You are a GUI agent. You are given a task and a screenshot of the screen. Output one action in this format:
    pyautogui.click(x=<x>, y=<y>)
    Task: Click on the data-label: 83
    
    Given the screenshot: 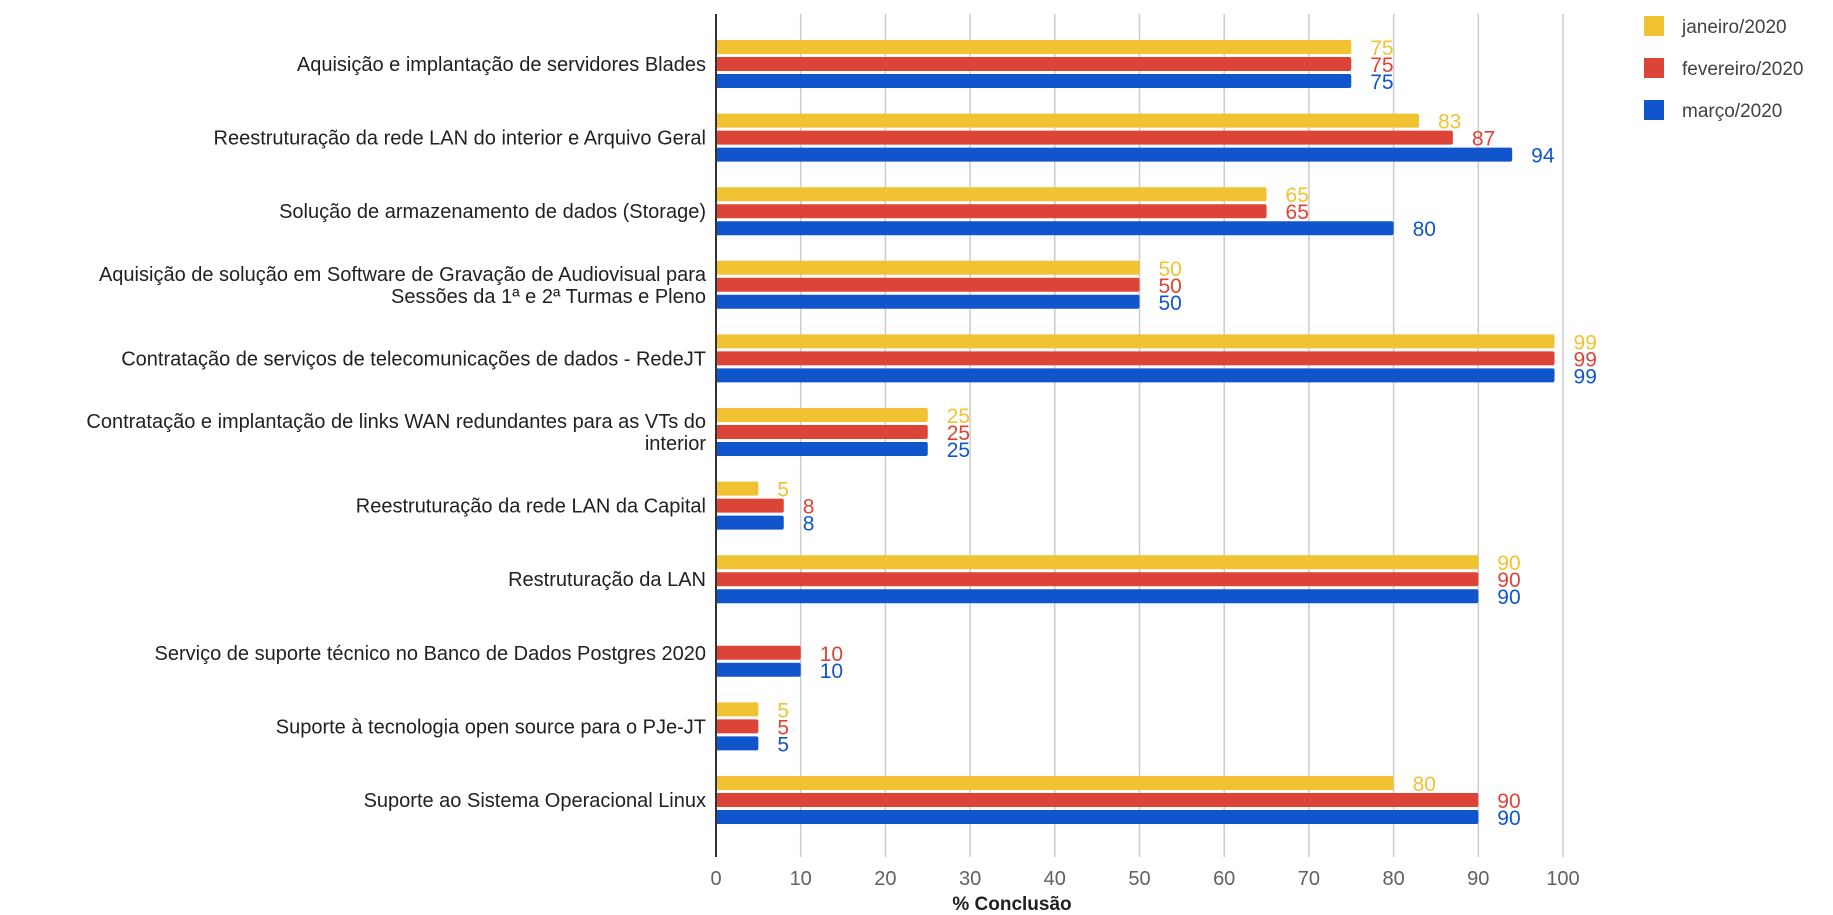 What is the action you would take?
    pyautogui.click(x=1449, y=122)
    